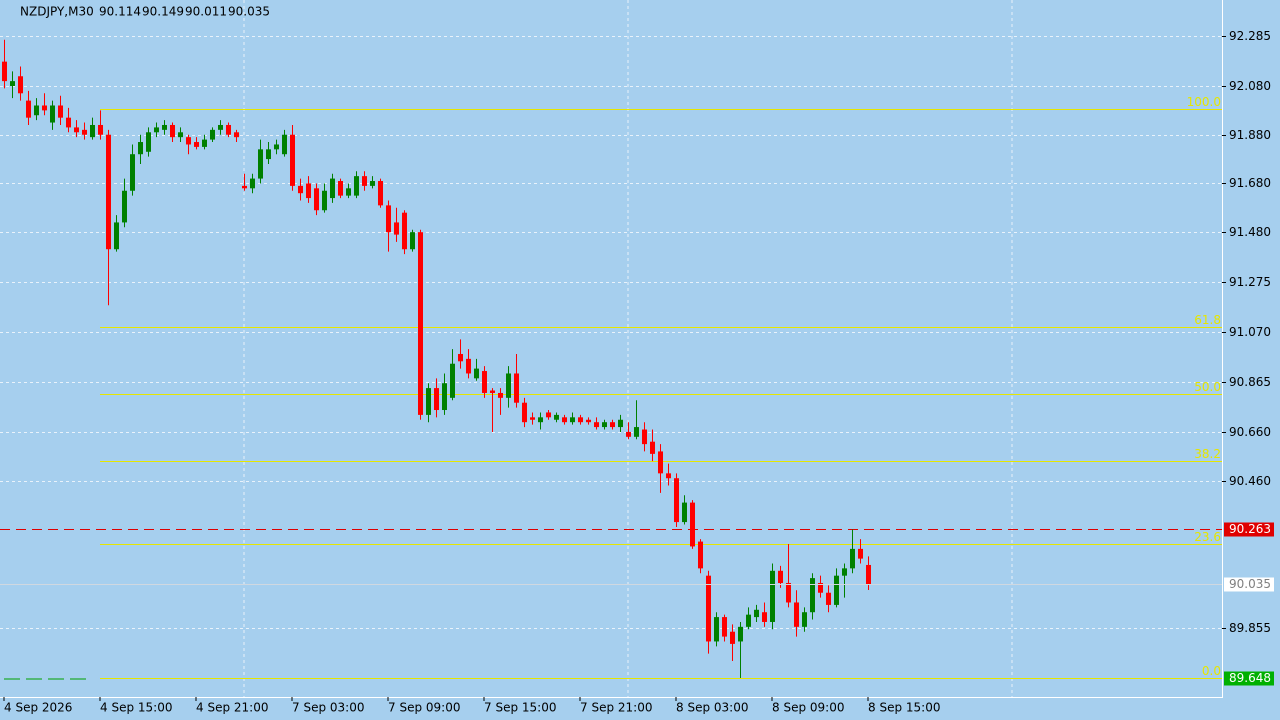 This screenshot has height=720, width=1280. I want to click on x-tick-label: 7 Sep 15:00, so click(520, 708).